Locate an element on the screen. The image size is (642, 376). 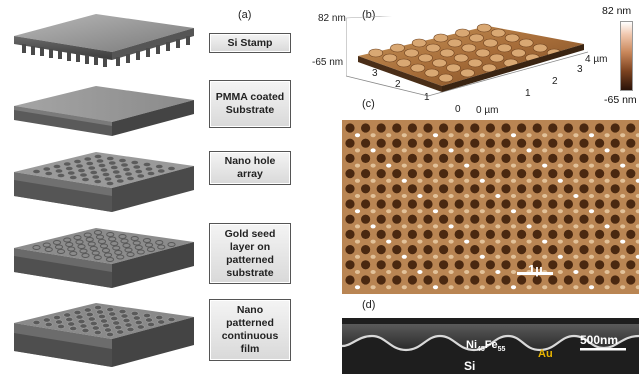
sem-cross-section-image is located at coordinates (490, 346).